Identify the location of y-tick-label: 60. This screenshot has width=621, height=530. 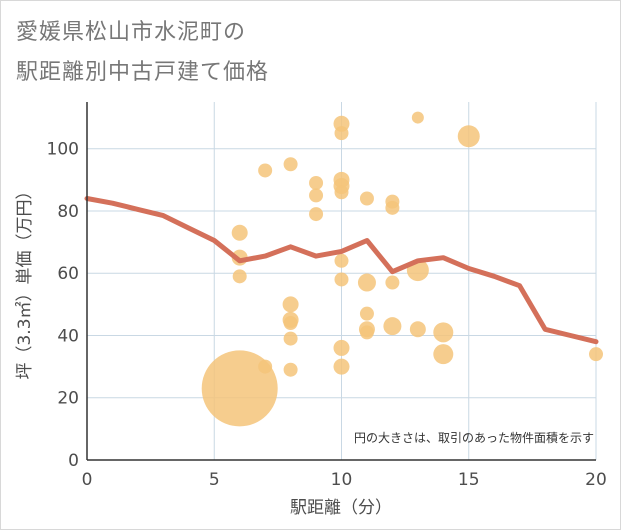
(68, 274).